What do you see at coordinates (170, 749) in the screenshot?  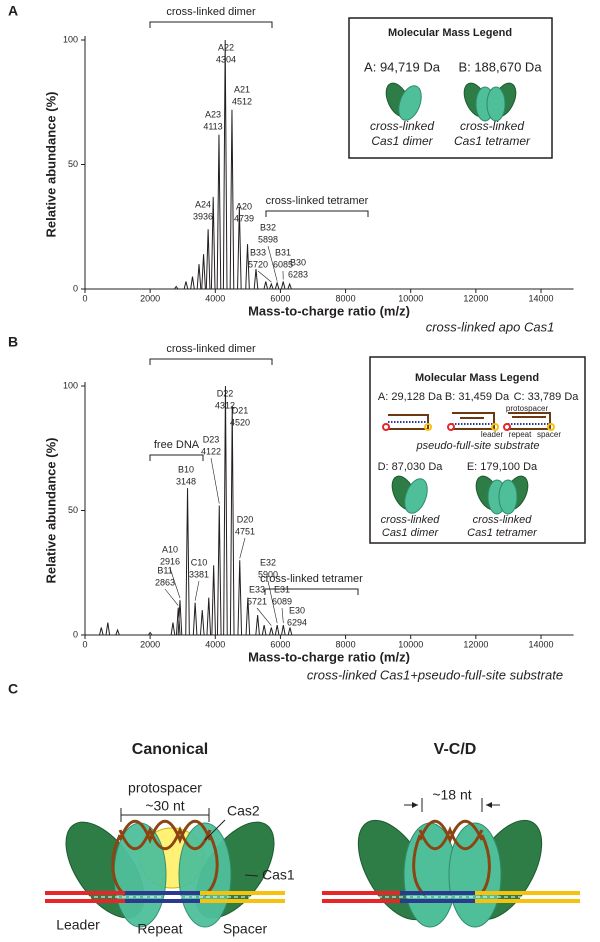 I see `diagram-title: Canonical` at bounding box center [170, 749].